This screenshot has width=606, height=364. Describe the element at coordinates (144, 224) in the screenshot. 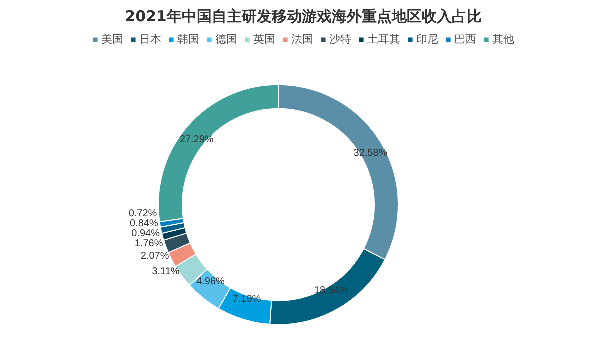

I see `data-label: 0.84%` at that location.